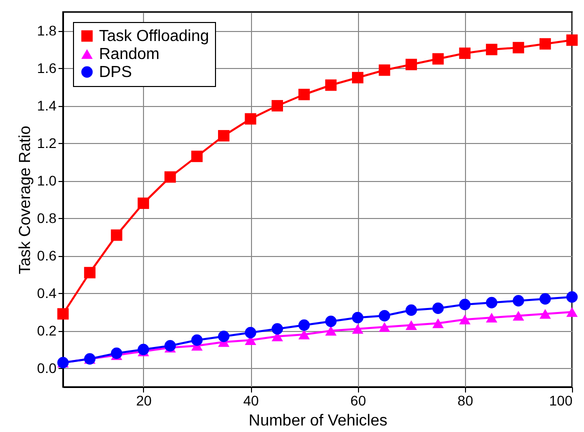  I want to click on legend-label: Task Offloading, so click(154, 36).